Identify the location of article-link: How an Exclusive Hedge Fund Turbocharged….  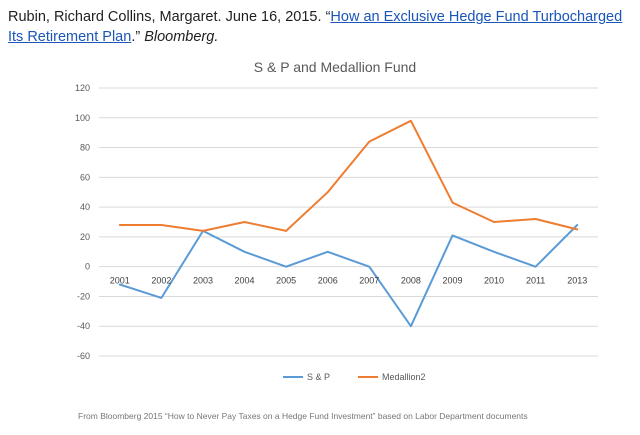
(315, 27).